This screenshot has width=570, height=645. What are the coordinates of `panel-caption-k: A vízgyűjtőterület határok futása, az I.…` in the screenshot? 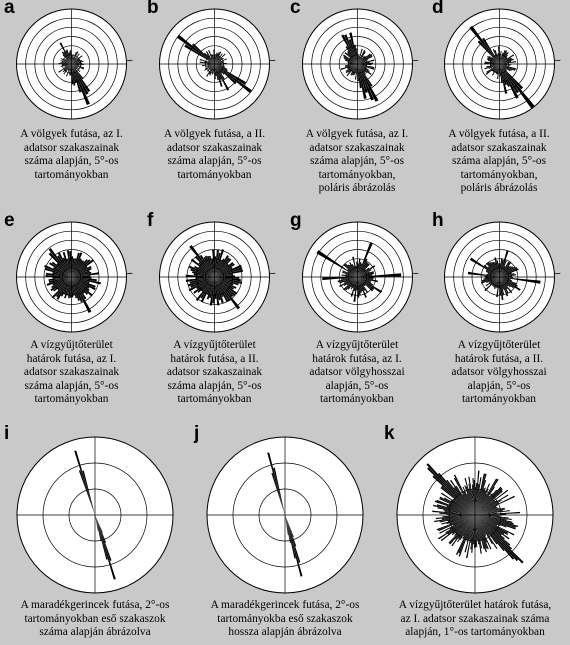 It's located at (475, 619).